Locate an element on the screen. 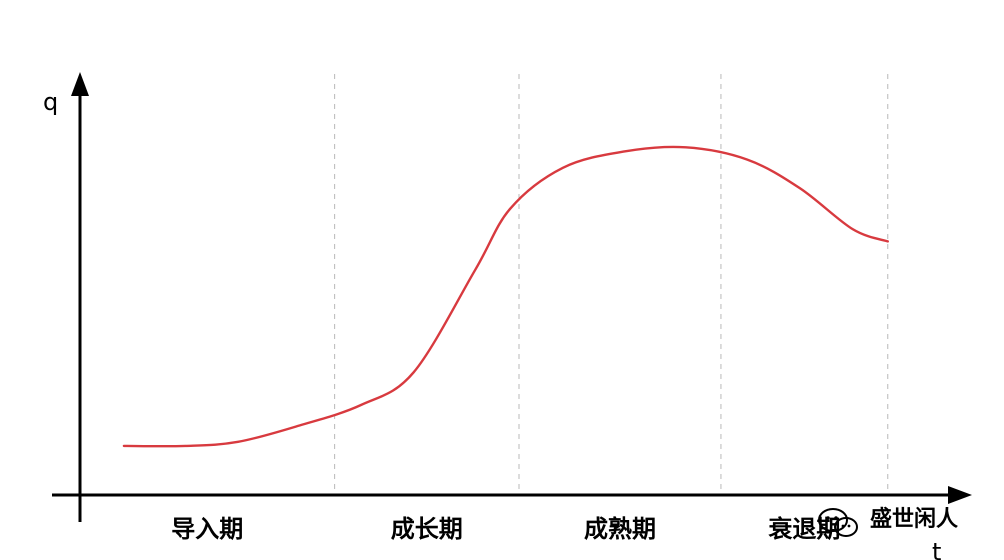 Image resolution: width=1004 pixels, height=560 pixels. phase-label: 成熟期 is located at coordinates (620, 529).